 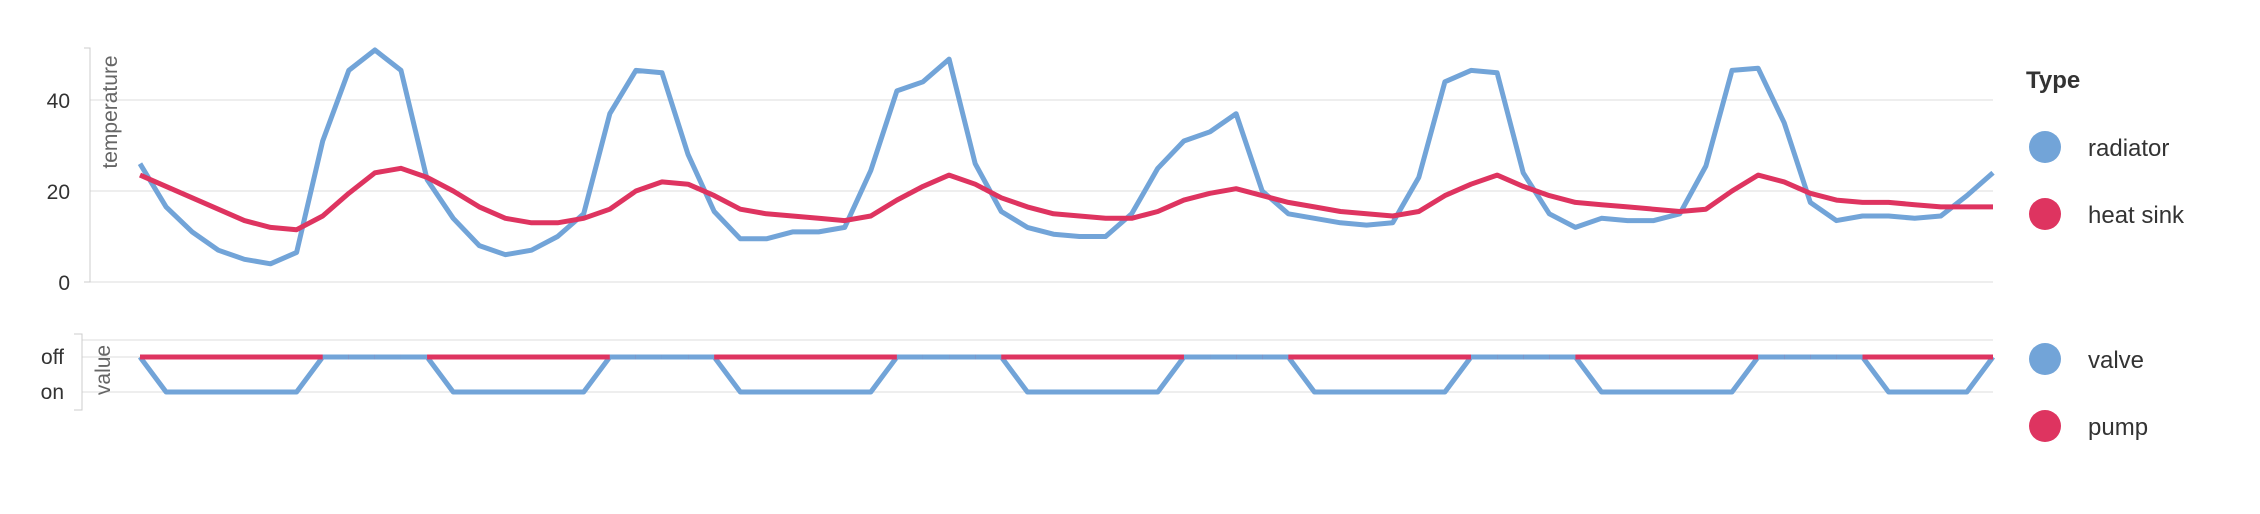 I want to click on temperature-tick-0: 0, so click(x=64, y=283).